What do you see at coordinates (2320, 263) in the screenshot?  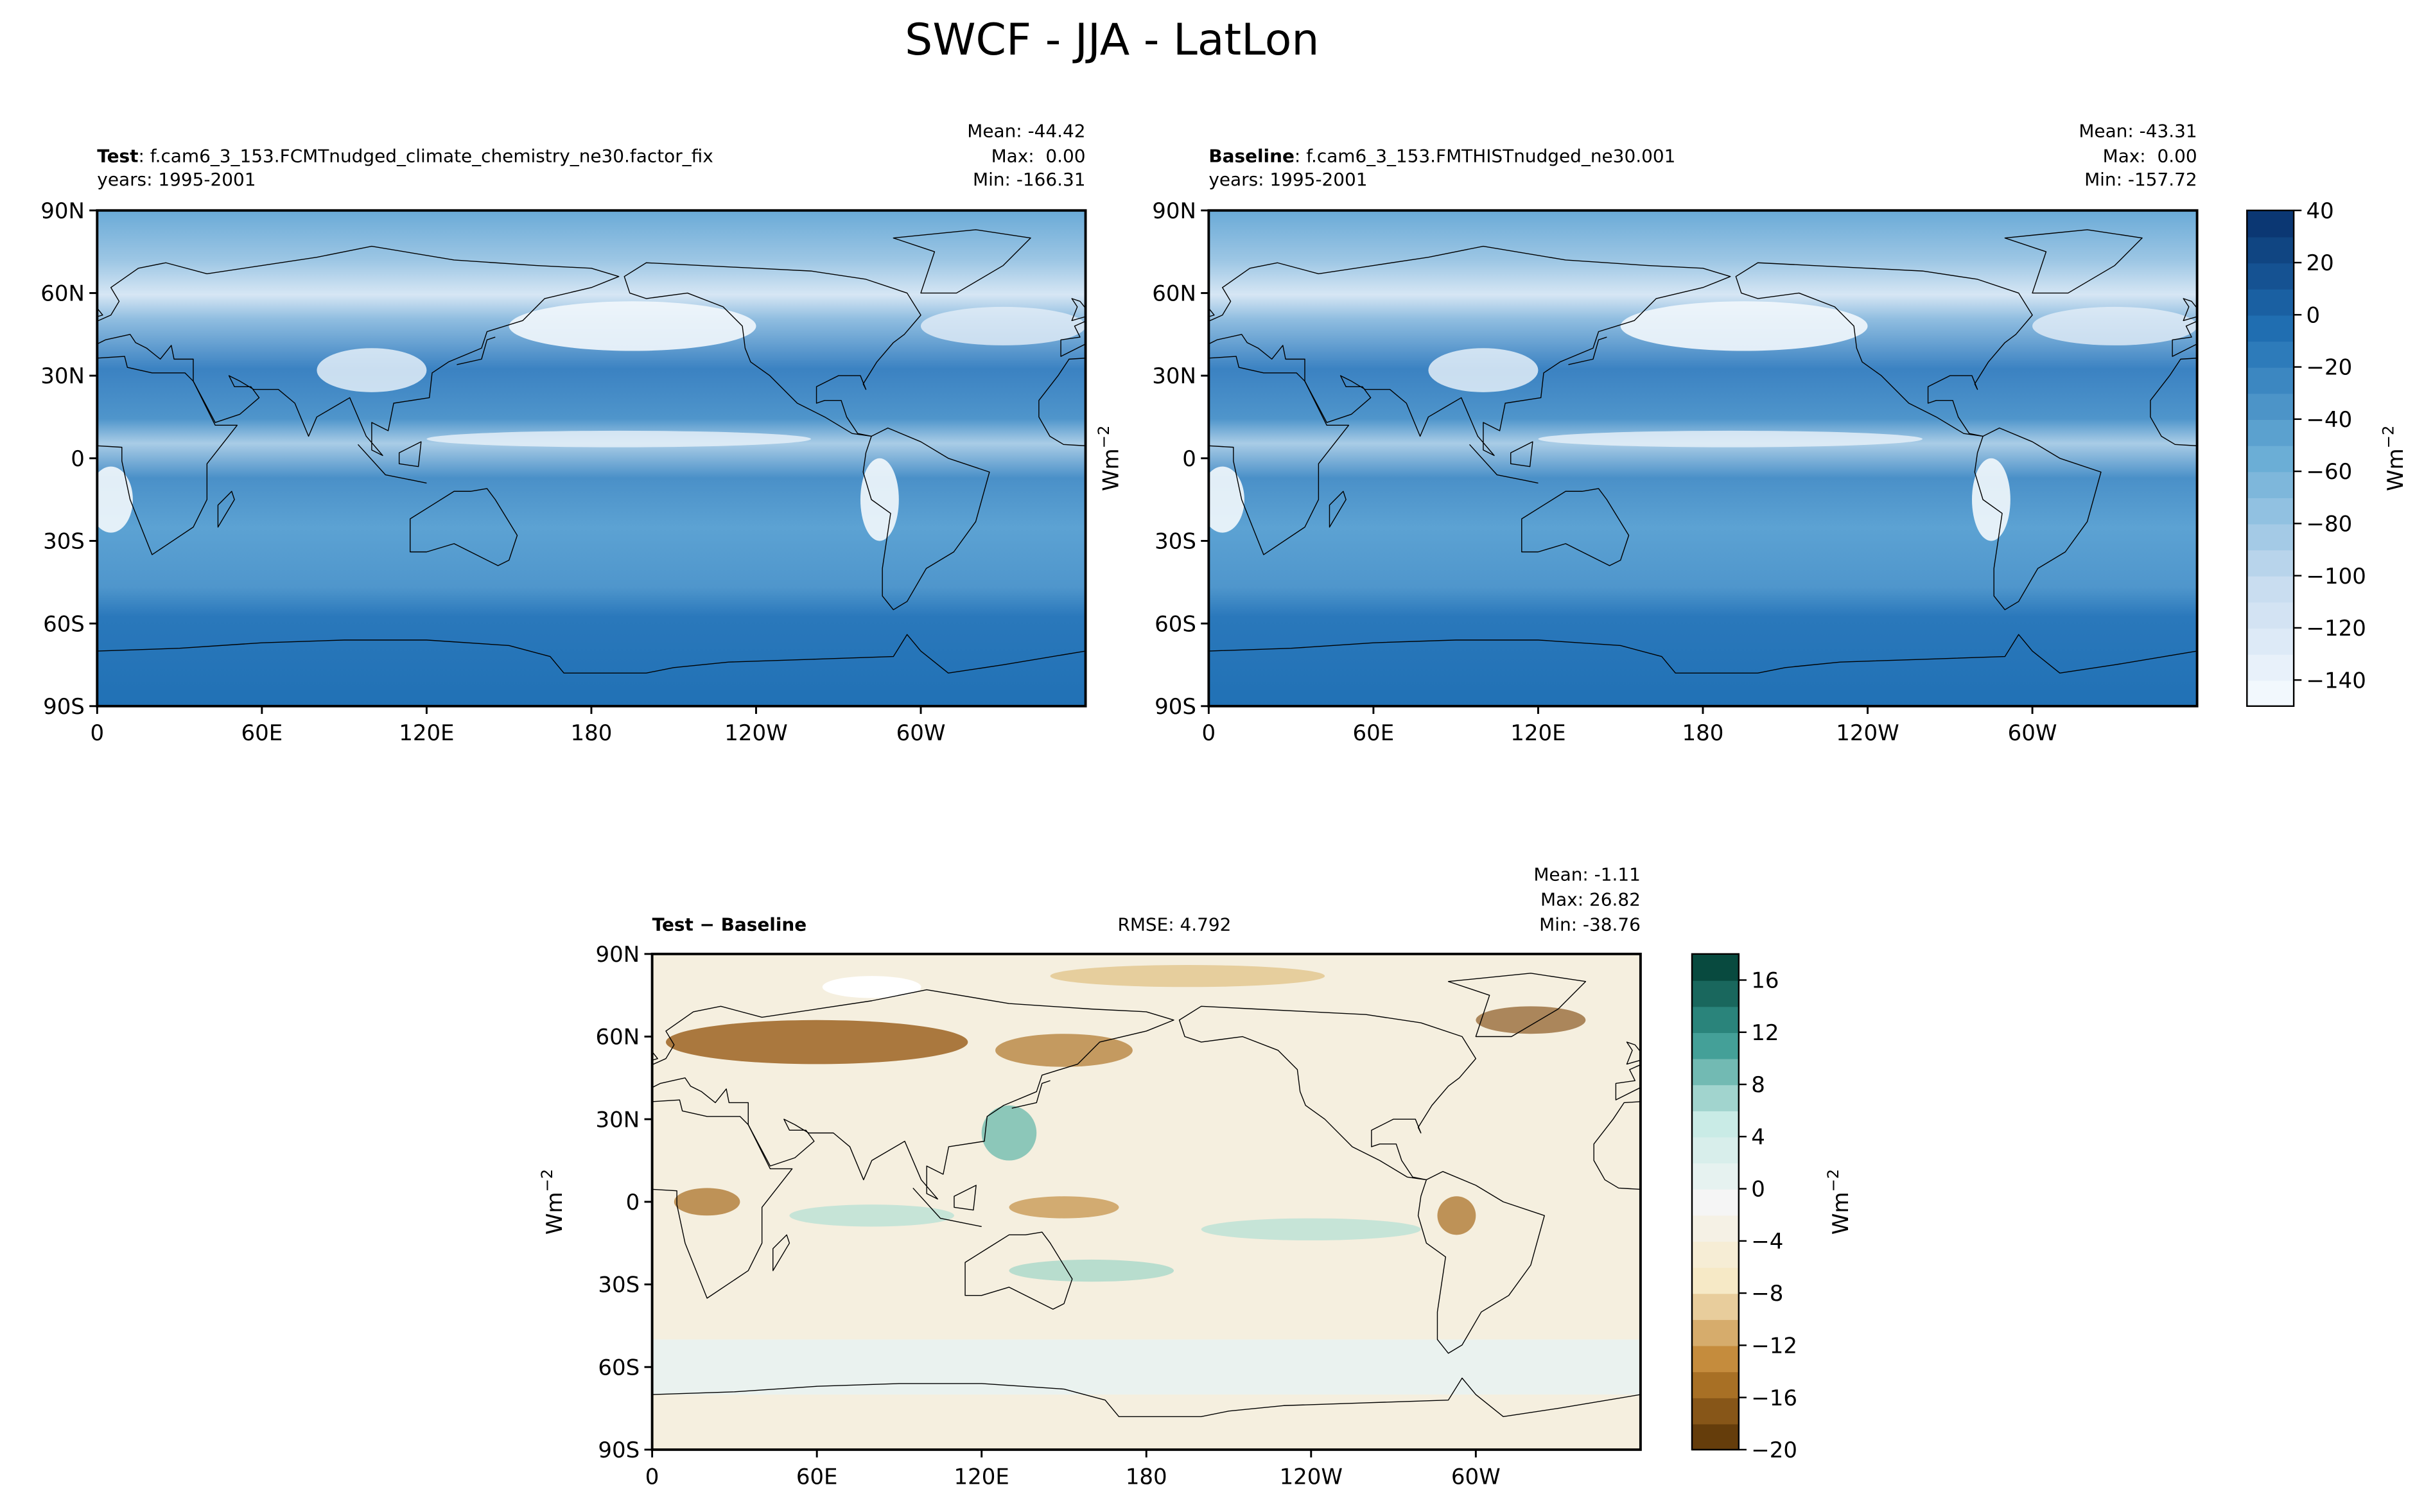 I see `colorbar-tick-label: 20` at bounding box center [2320, 263].